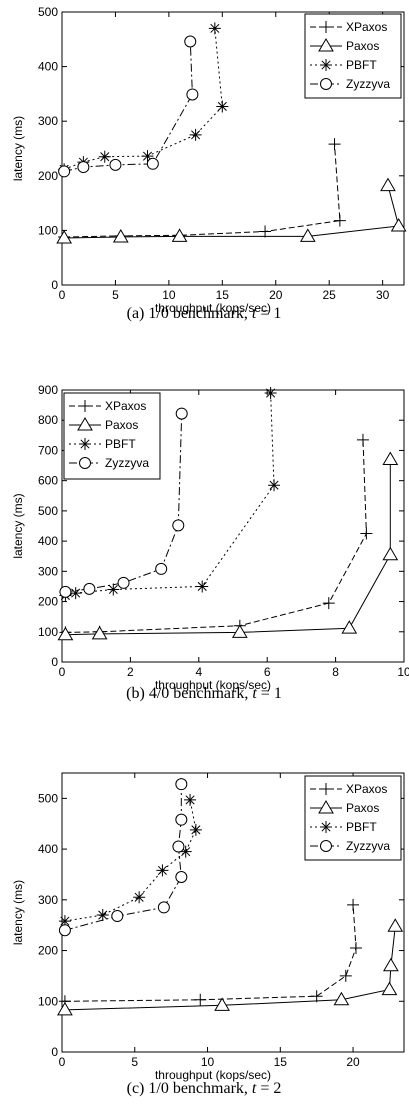 Image resolution: width=409 pixels, height=1107 pixels. Describe the element at coordinates (48, 121) in the screenshot. I see `y-tick-label: 300` at that location.